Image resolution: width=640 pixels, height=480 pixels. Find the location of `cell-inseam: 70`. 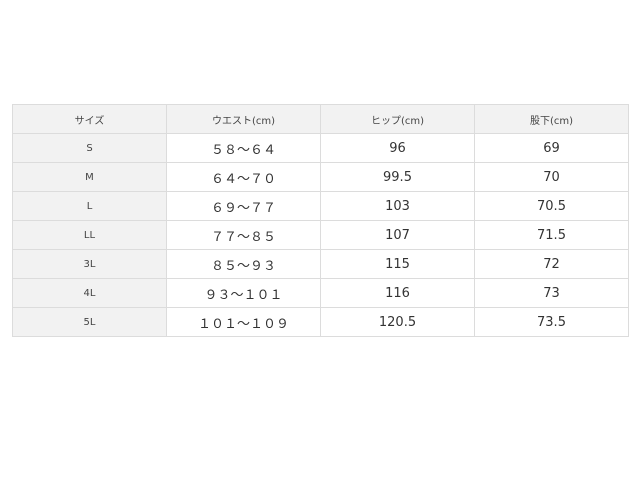

cell-inseam: 70 is located at coordinates (551, 177).